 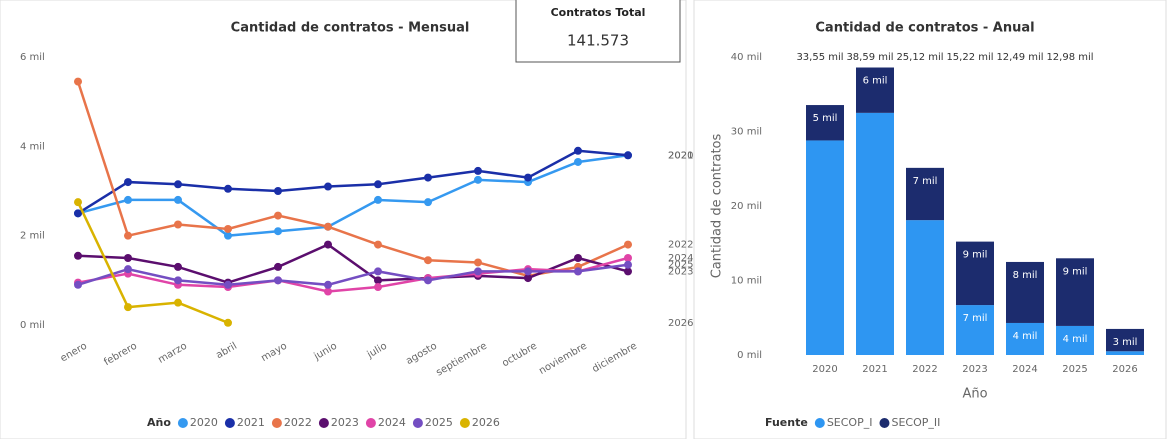 What do you see at coordinates (915, 422) in the screenshot?
I see `legend-label: SECOP_II` at bounding box center [915, 422].